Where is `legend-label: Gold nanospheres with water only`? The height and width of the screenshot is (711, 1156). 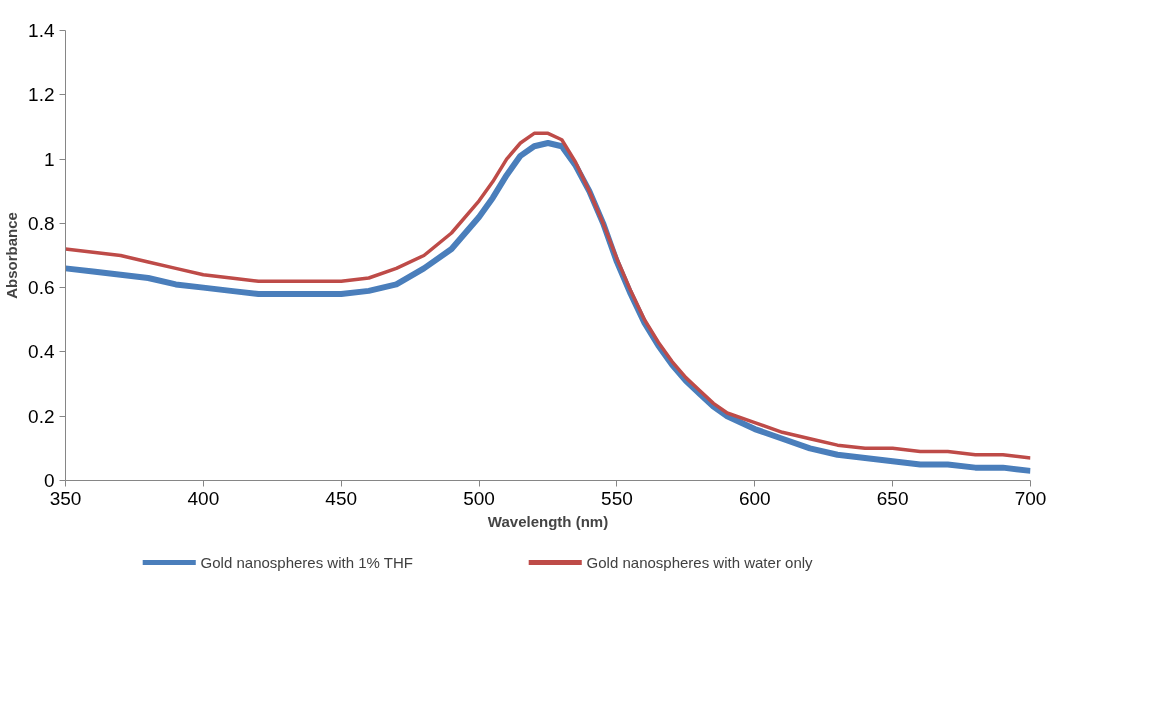 legend-label: Gold nanospheres with water only is located at coordinates (700, 562).